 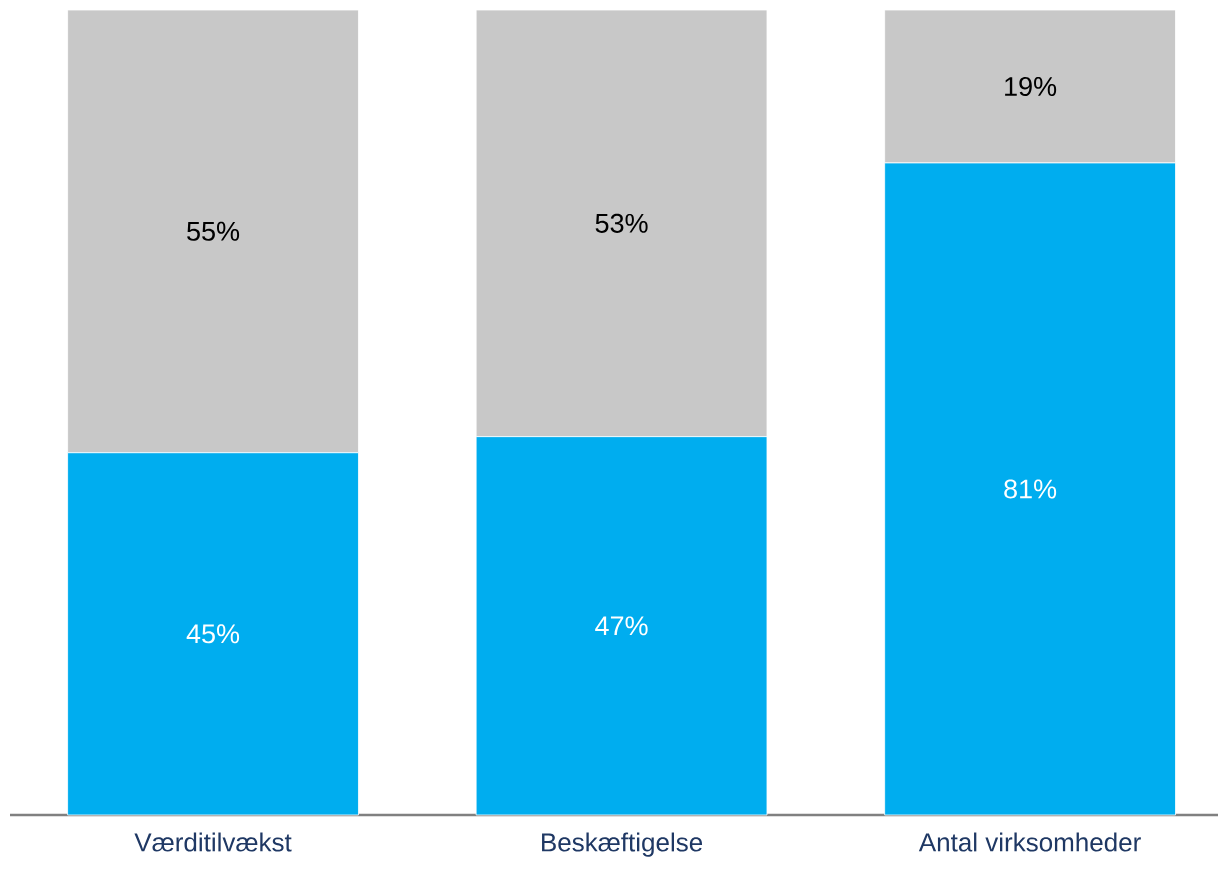 I want to click on data-label: 53%, so click(x=621, y=223).